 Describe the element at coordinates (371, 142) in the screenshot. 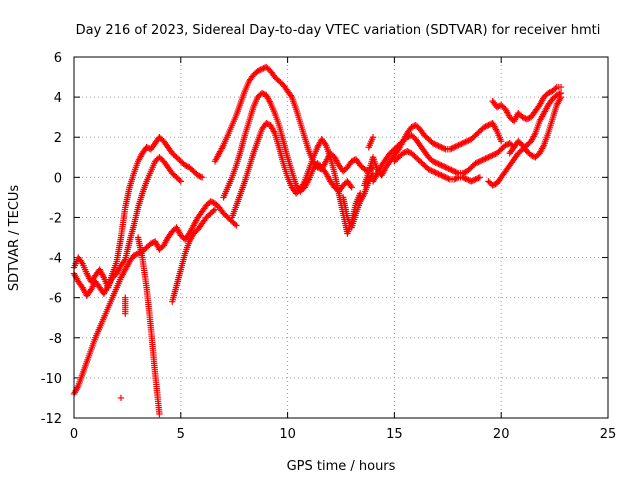

I see `series-Q` at that location.